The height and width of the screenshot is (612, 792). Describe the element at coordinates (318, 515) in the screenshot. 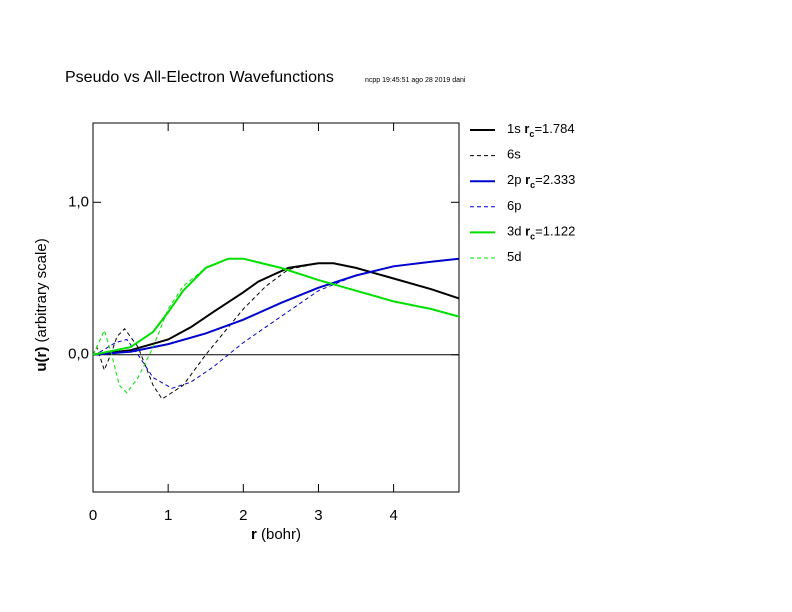

I see `x-tick-label: 3` at that location.